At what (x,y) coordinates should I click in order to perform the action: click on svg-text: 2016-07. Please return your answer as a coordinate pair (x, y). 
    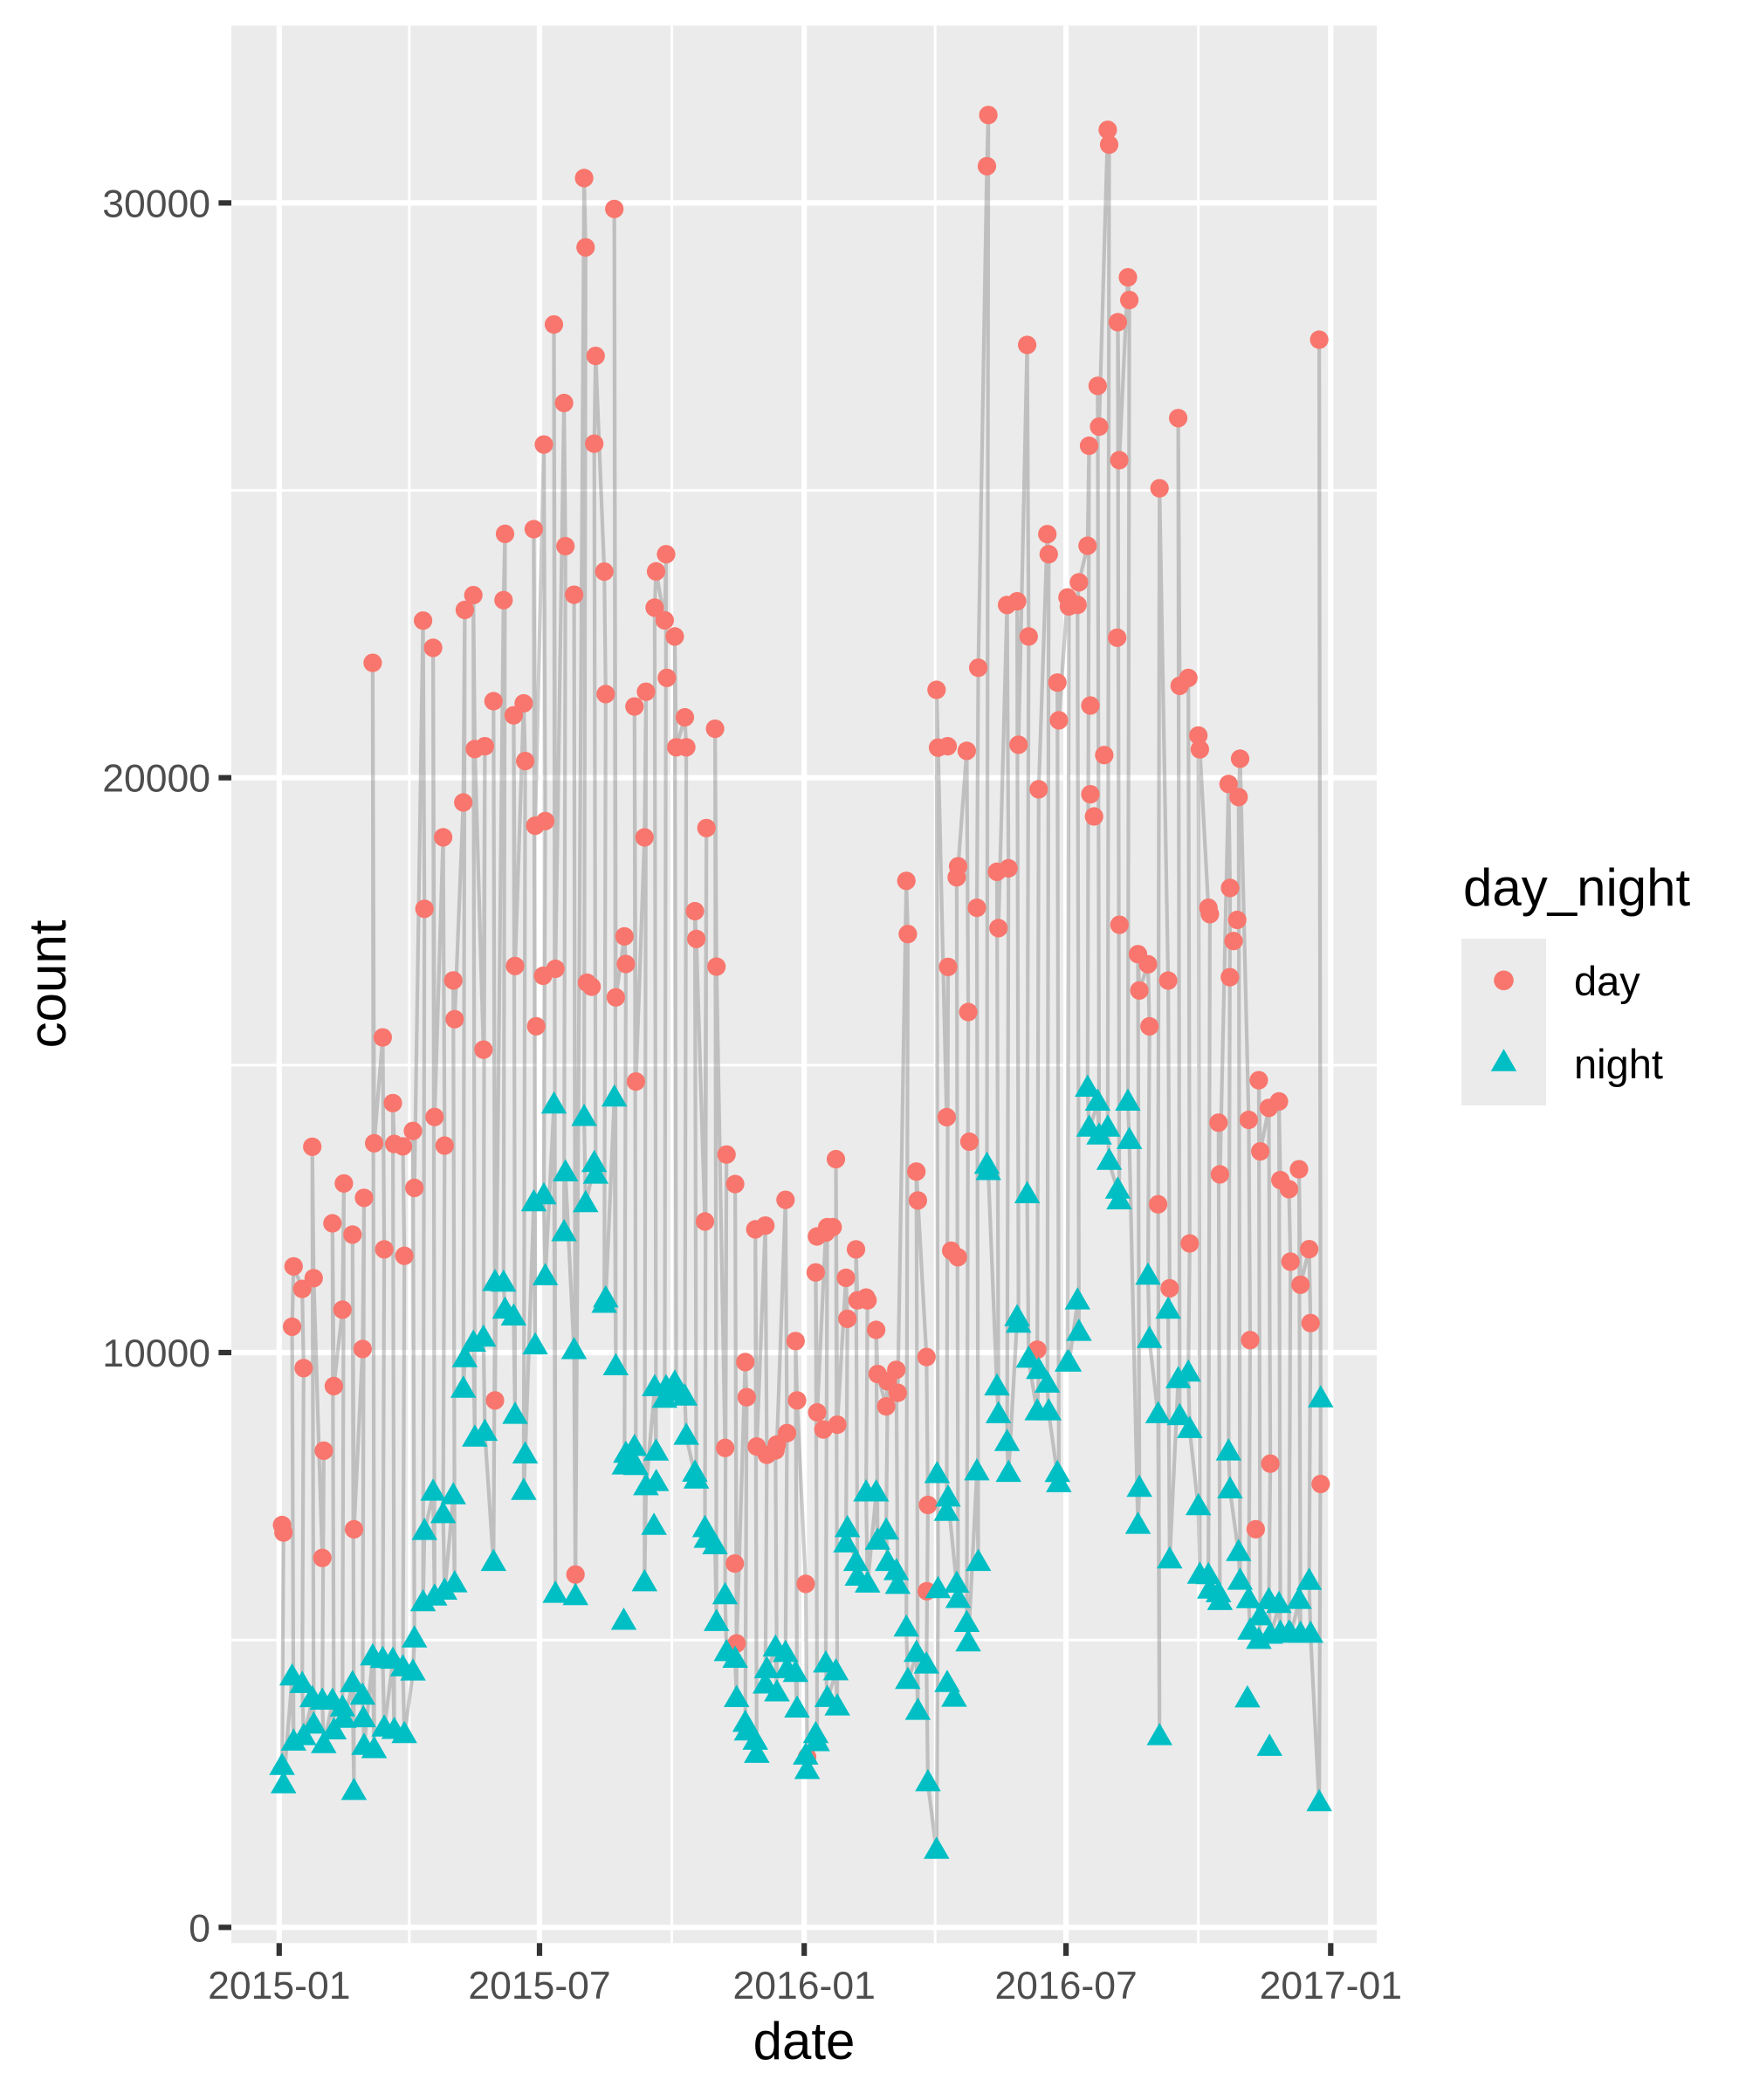
    Looking at the image, I should click on (1065, 1986).